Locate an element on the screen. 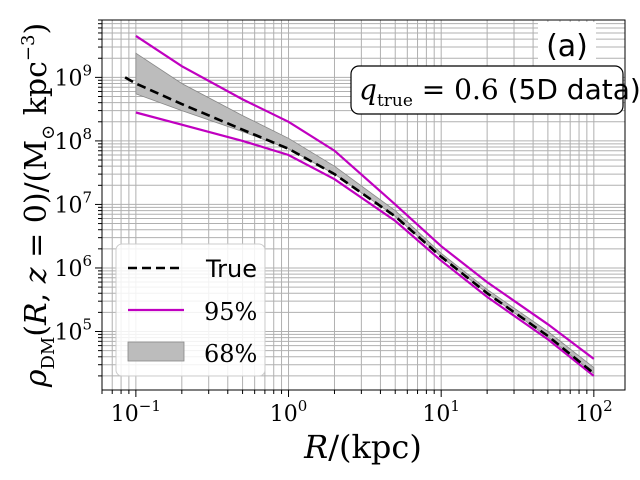  panel-label: (a) is located at coordinates (567, 44).